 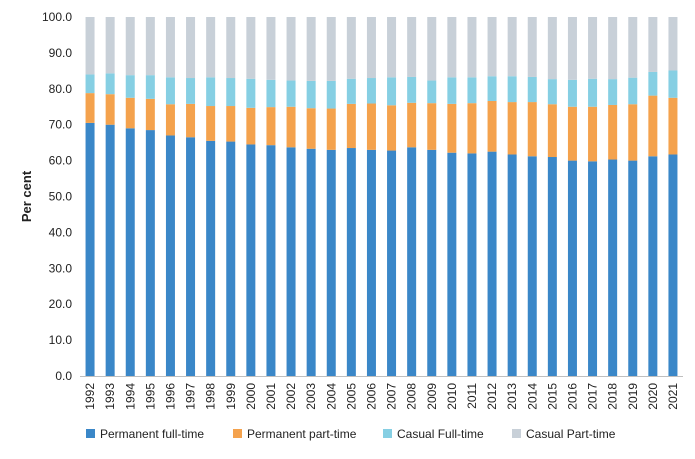 I want to click on x-tick-label: 2002, so click(x=291, y=396).